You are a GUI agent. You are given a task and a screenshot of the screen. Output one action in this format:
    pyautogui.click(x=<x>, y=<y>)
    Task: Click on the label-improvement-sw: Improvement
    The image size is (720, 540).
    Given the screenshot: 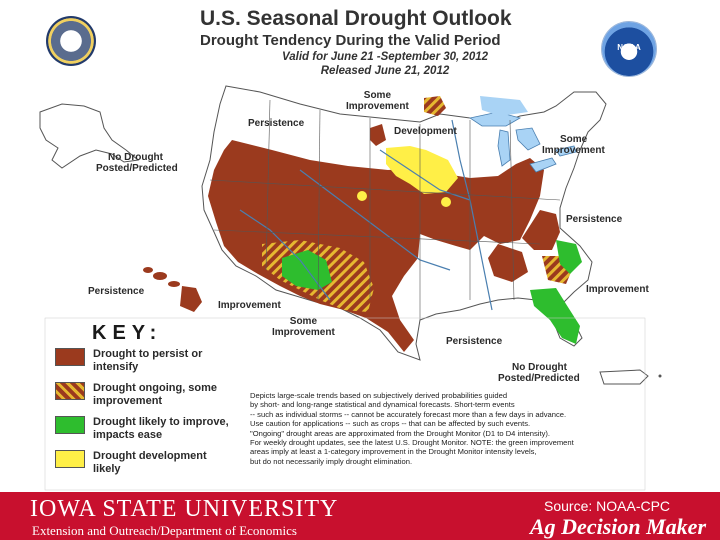 What is the action you would take?
    pyautogui.click(x=249, y=305)
    